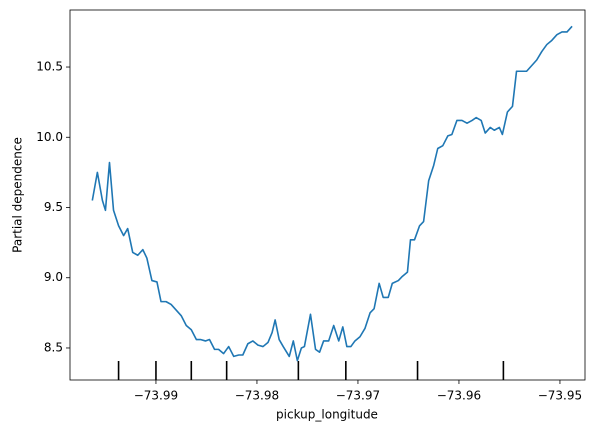 Image resolution: width=596 pixels, height=433 pixels. I want to click on y-tick-label: 10.0, so click(49, 137).